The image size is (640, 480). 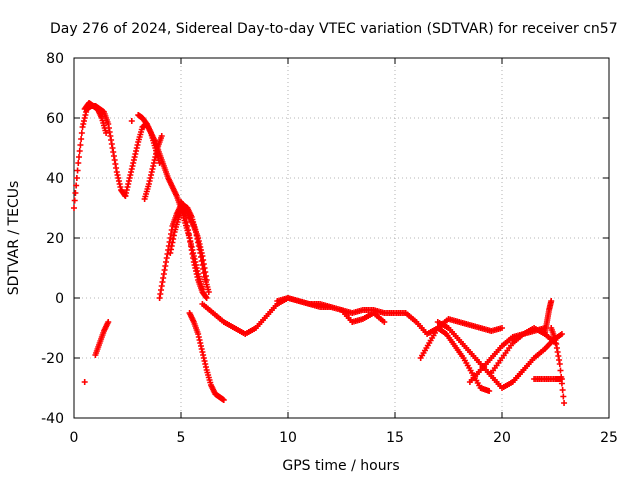 What do you see at coordinates (74, 438) in the screenshot?
I see `x-tick-label: 0` at bounding box center [74, 438].